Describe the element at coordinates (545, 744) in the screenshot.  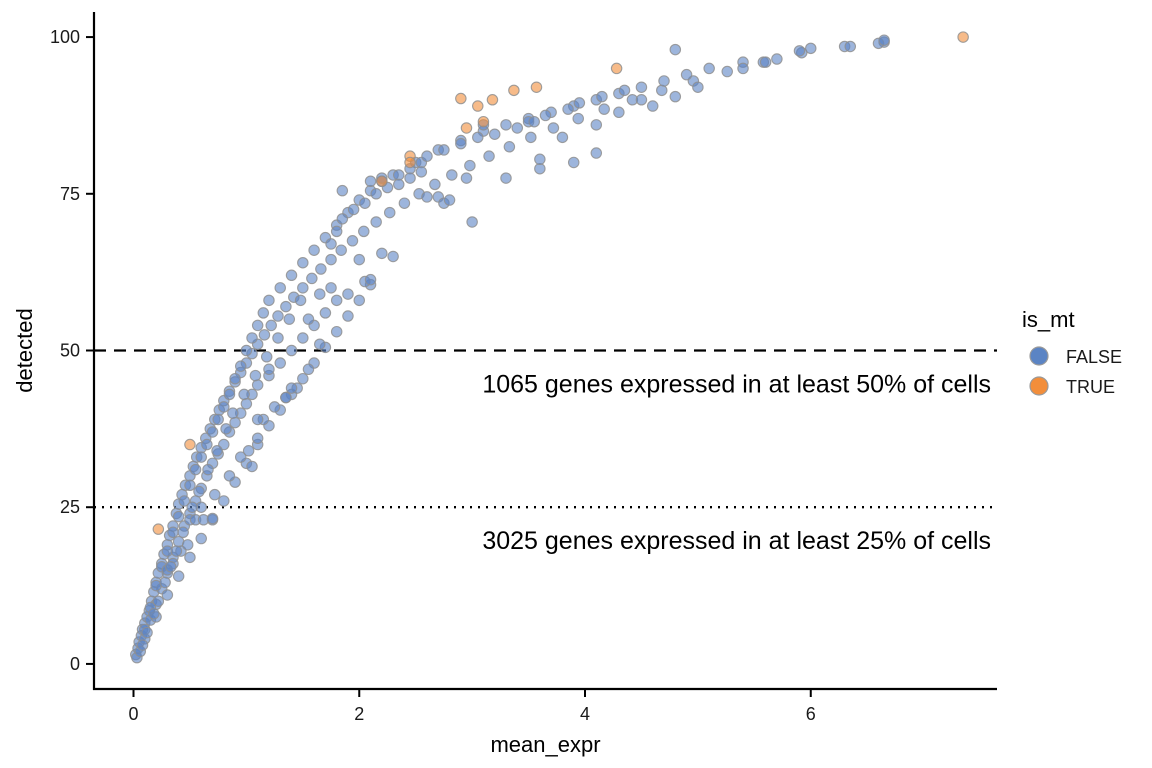
I see `x-axis-title: mean_expr` at that location.